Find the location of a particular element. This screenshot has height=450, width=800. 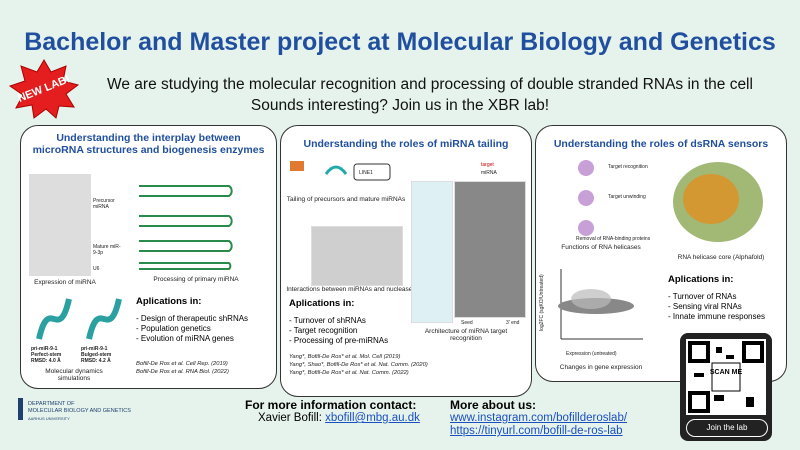

more-title: More about us: is located at coordinates (493, 405).